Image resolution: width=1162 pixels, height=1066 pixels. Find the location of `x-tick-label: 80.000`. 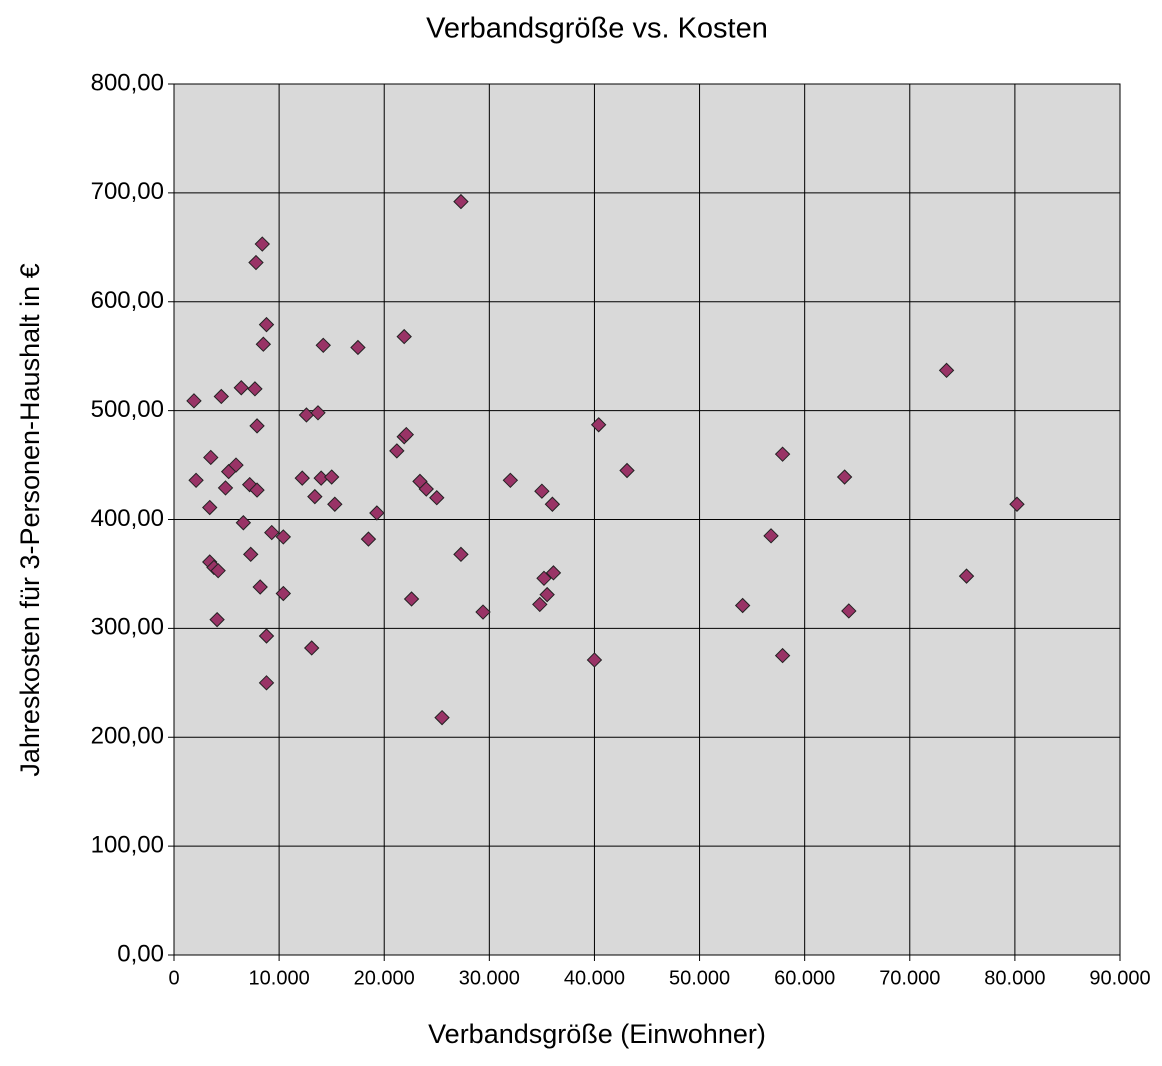

x-tick-label: 80.000 is located at coordinates (1014, 978).